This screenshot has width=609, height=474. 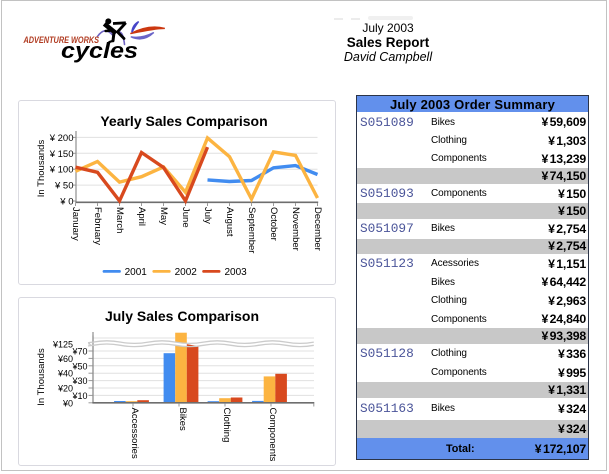 I want to click on svg-text: ¥ 50, so click(x=64, y=186).